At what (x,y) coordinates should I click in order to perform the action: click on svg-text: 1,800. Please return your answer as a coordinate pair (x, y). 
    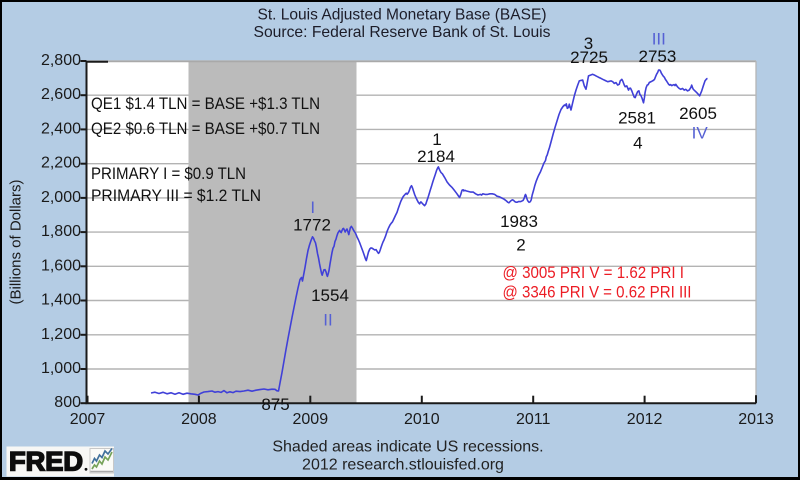
    Looking at the image, I should click on (61, 231).